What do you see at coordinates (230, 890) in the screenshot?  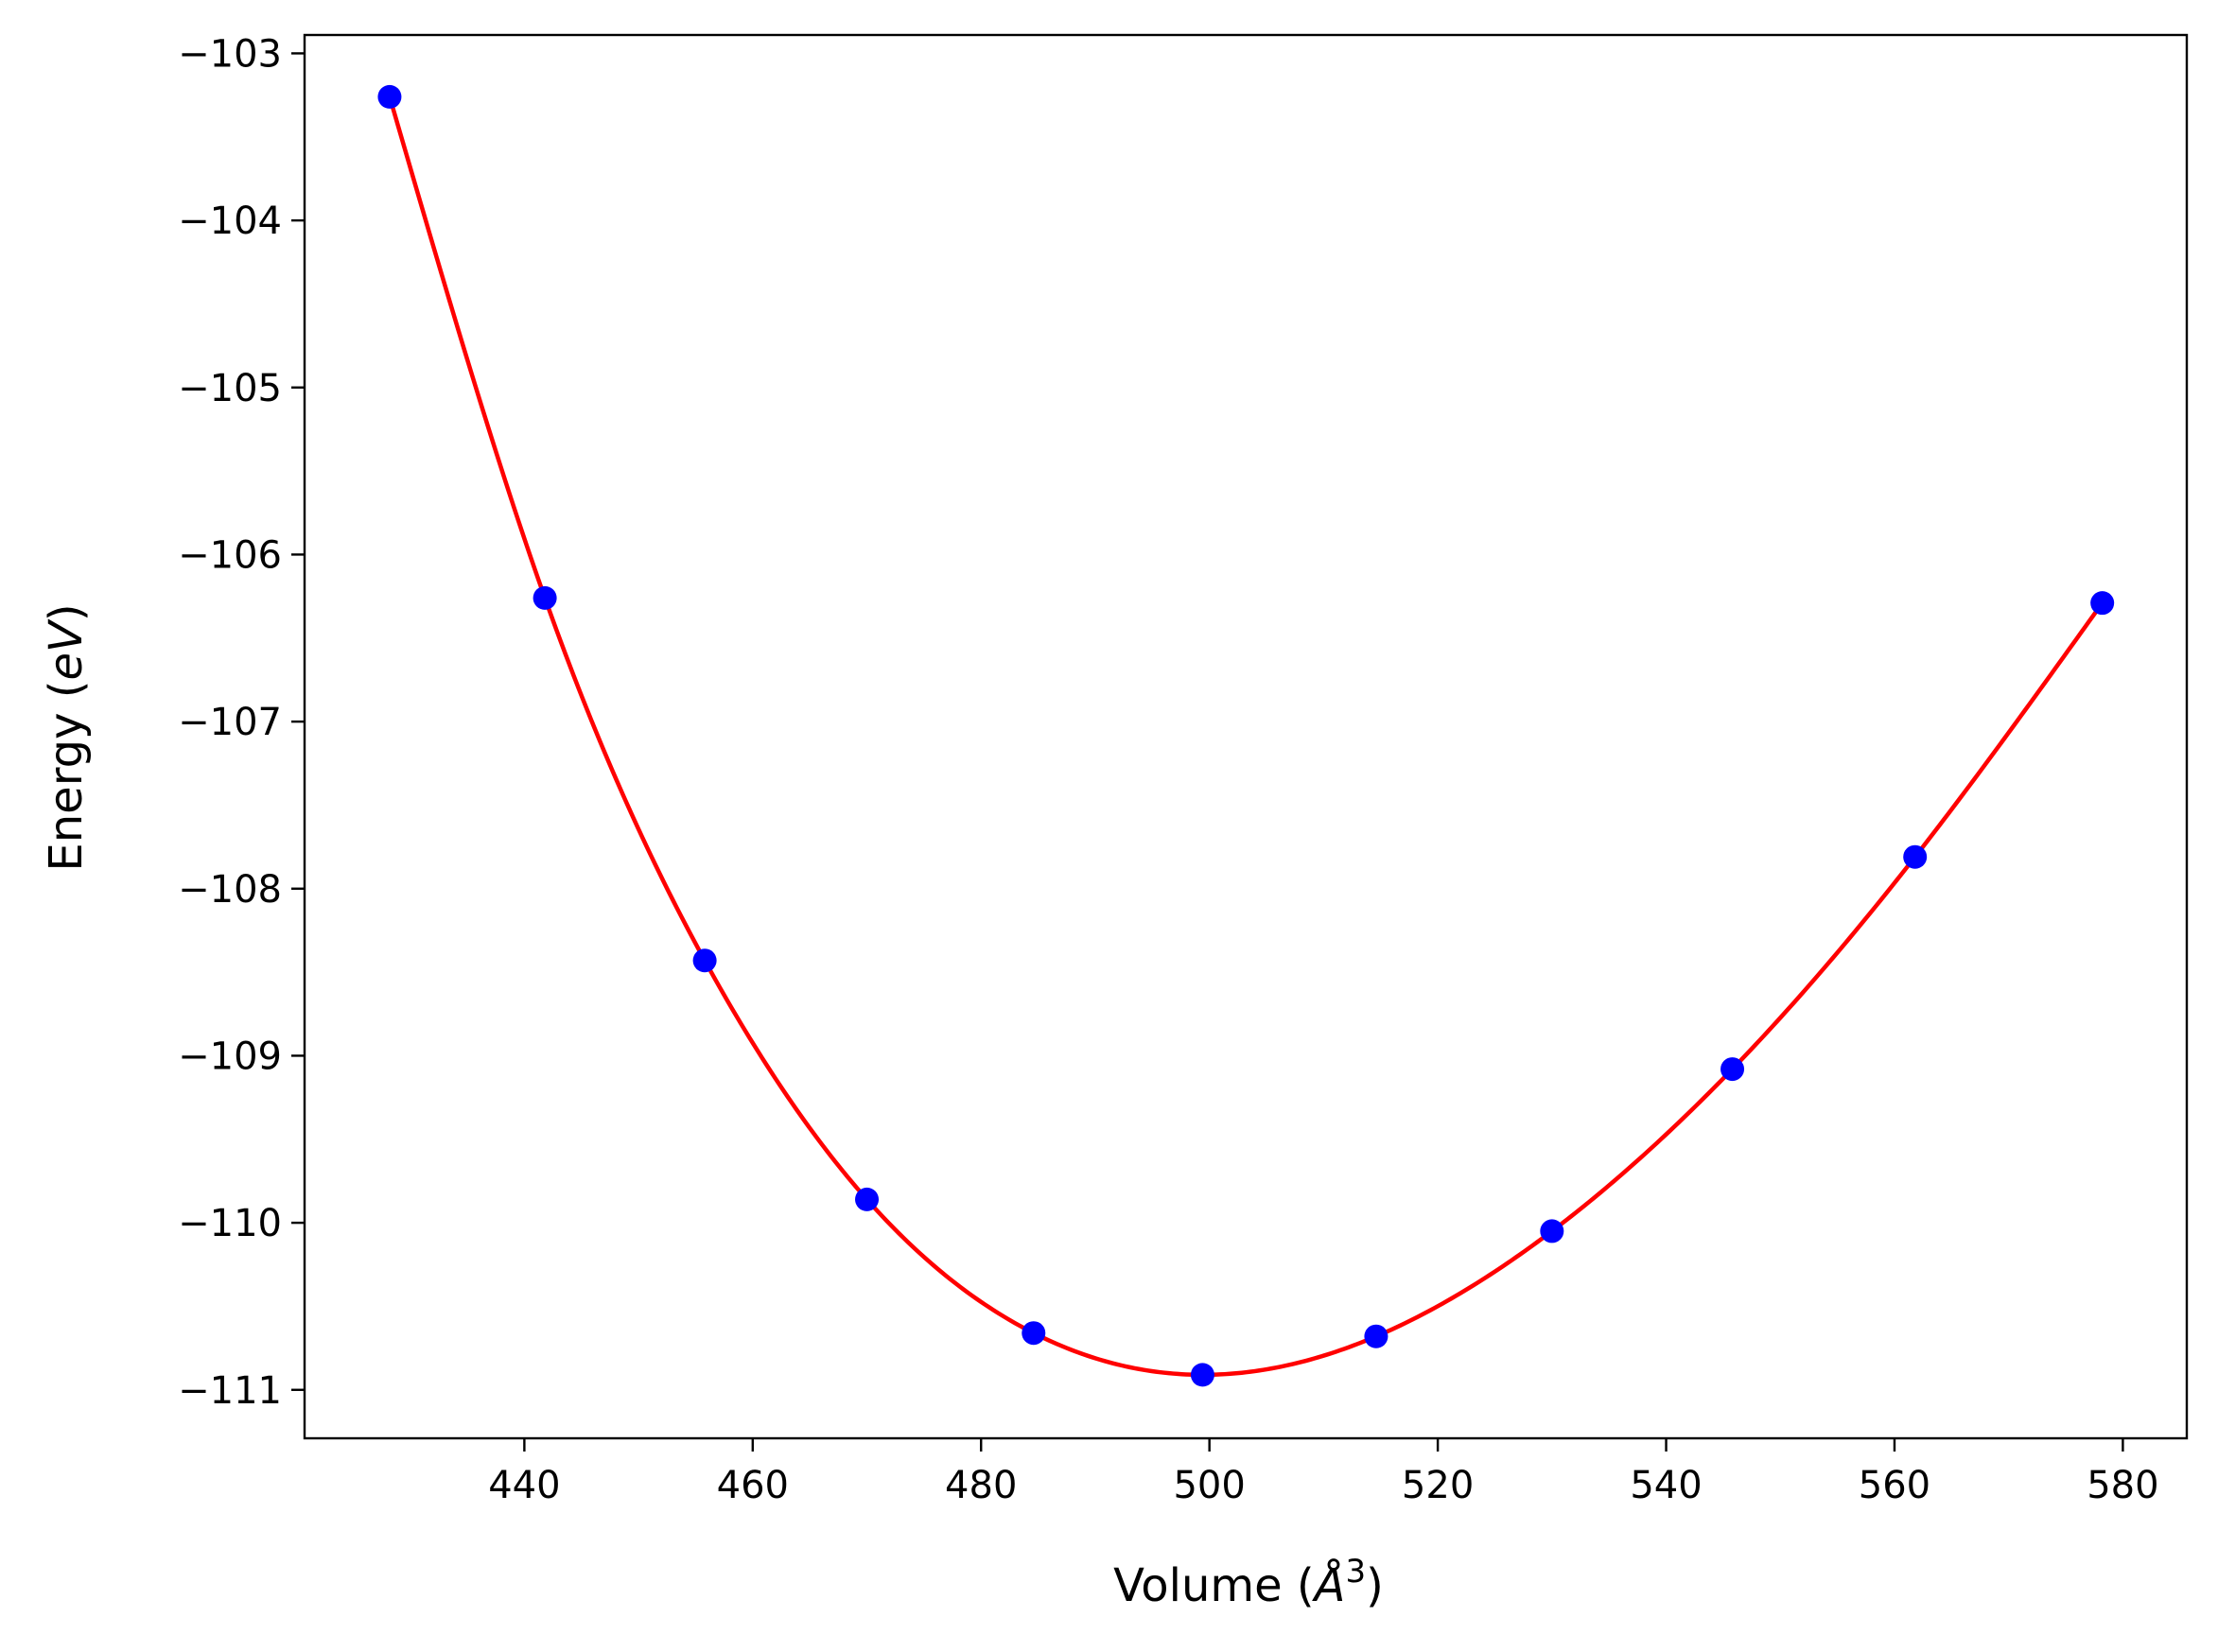 I see `y-tick-label: −108` at bounding box center [230, 890].